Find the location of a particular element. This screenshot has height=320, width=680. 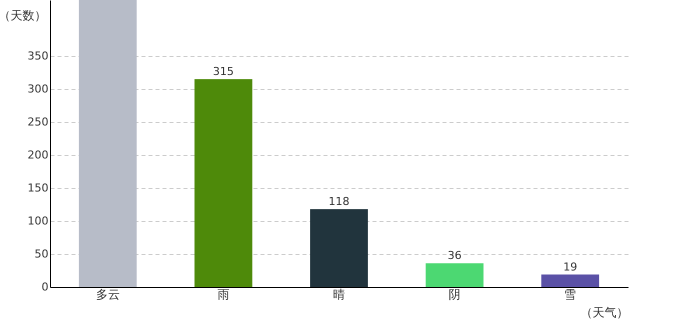

x-tick-label: 雪 is located at coordinates (570, 295).